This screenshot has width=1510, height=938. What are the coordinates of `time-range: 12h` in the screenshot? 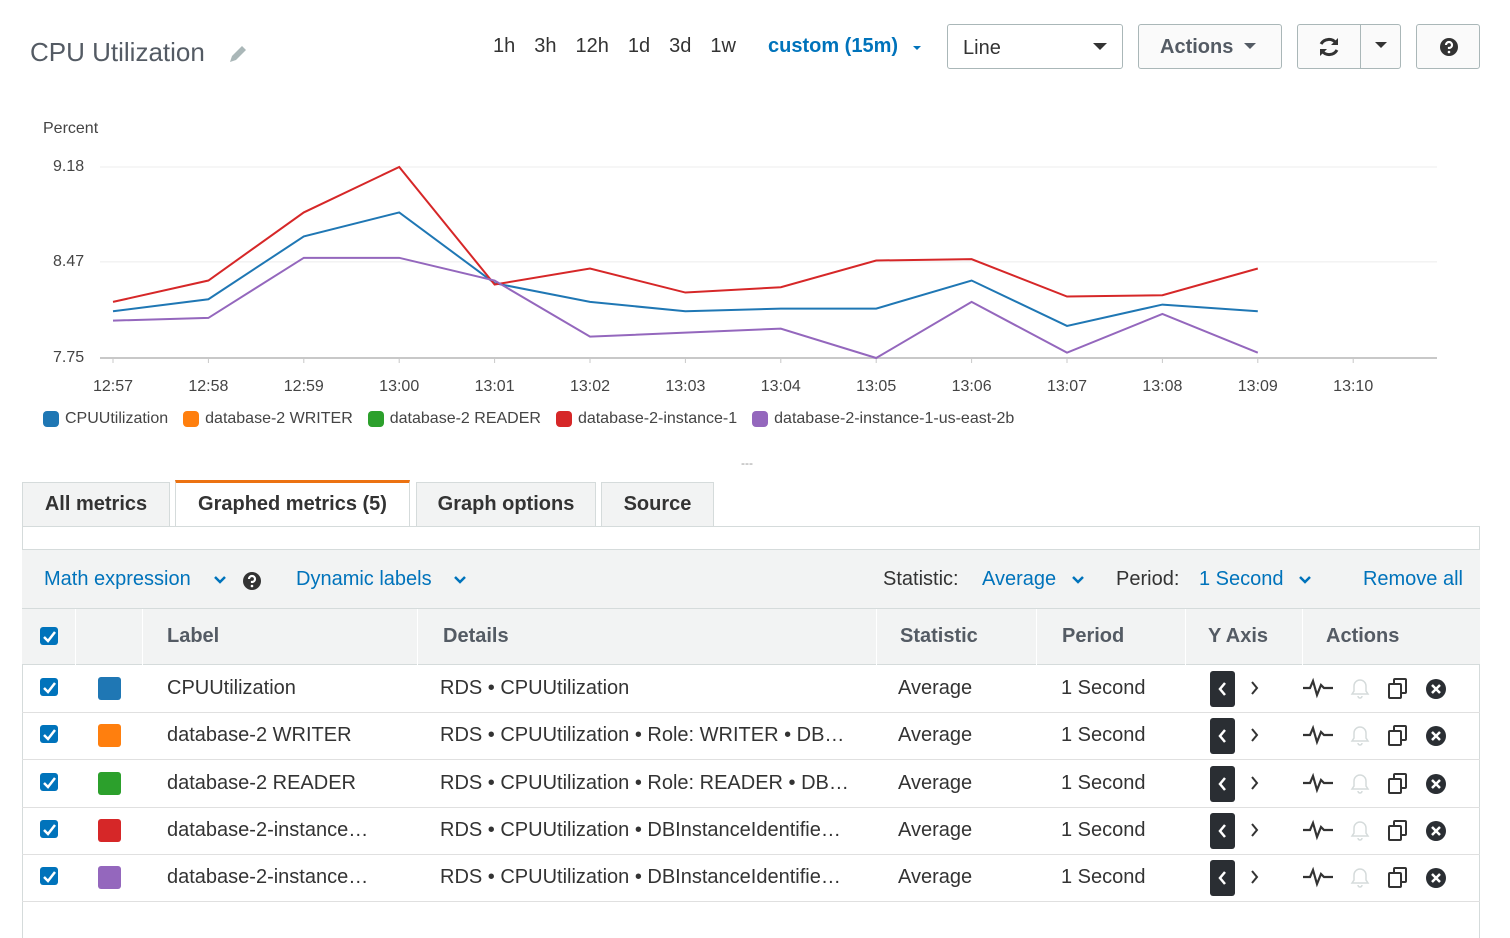 It's located at (592, 46).